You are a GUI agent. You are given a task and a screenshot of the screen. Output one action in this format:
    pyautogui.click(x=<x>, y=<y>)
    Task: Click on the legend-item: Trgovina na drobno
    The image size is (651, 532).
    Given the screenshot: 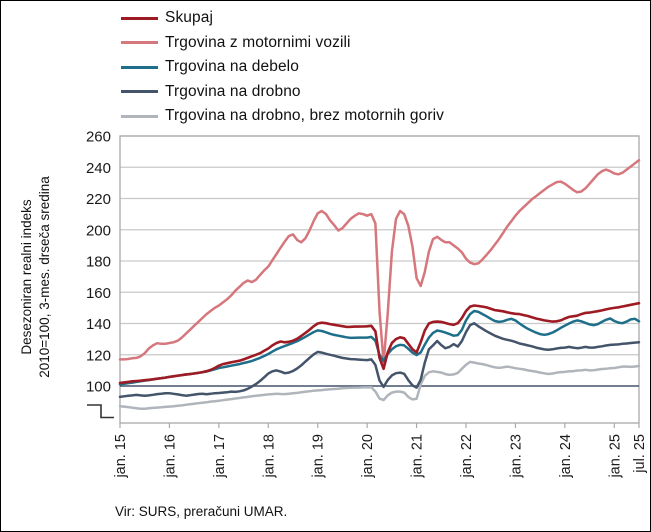 What is the action you would take?
    pyautogui.click(x=282, y=92)
    